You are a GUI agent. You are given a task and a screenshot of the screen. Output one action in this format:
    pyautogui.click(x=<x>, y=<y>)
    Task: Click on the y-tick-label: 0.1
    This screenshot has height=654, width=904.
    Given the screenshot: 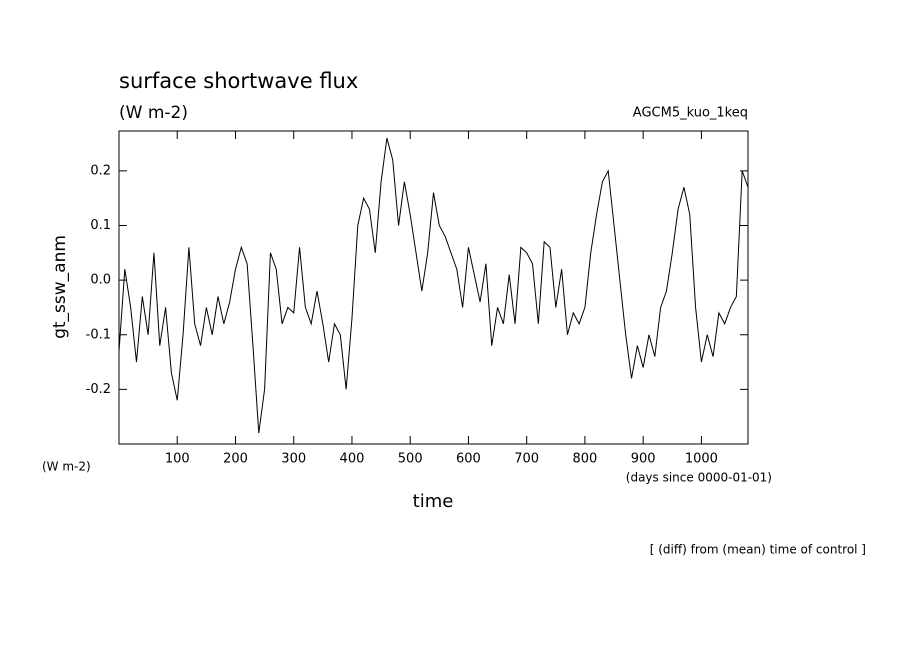 What is the action you would take?
    pyautogui.click(x=100, y=225)
    